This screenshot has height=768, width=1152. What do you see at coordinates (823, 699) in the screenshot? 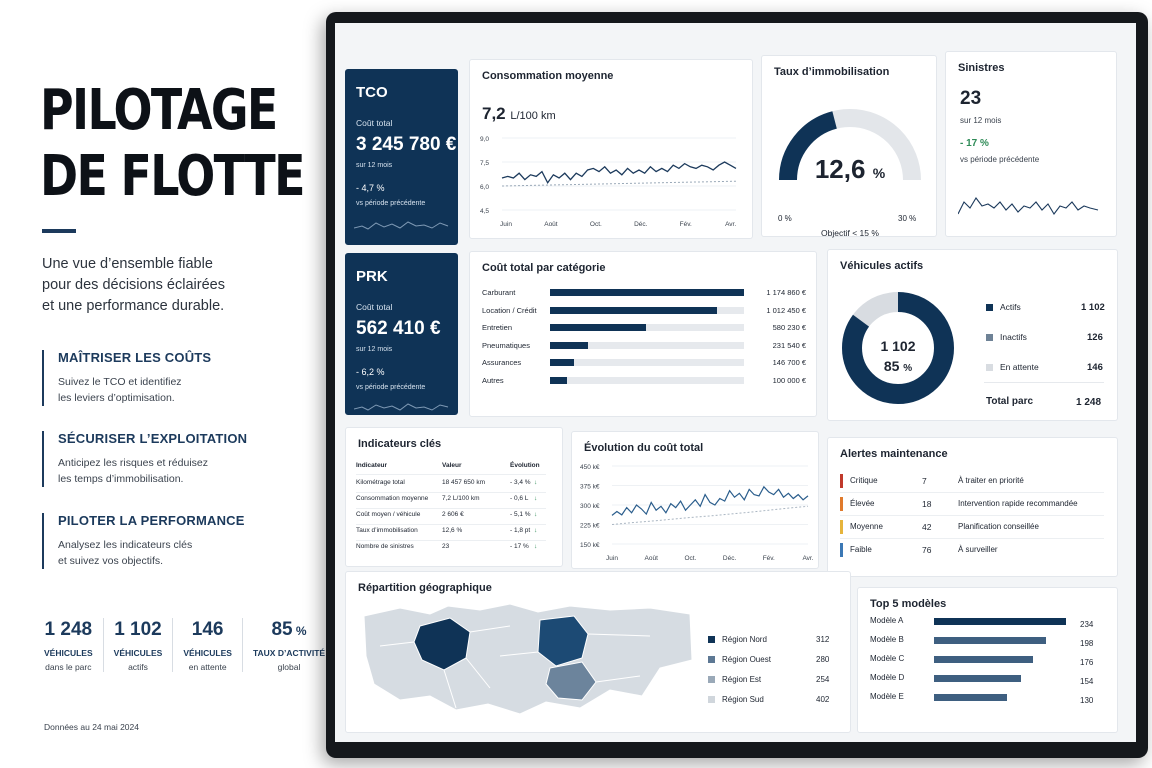
I see `region-value: 402` at bounding box center [823, 699].